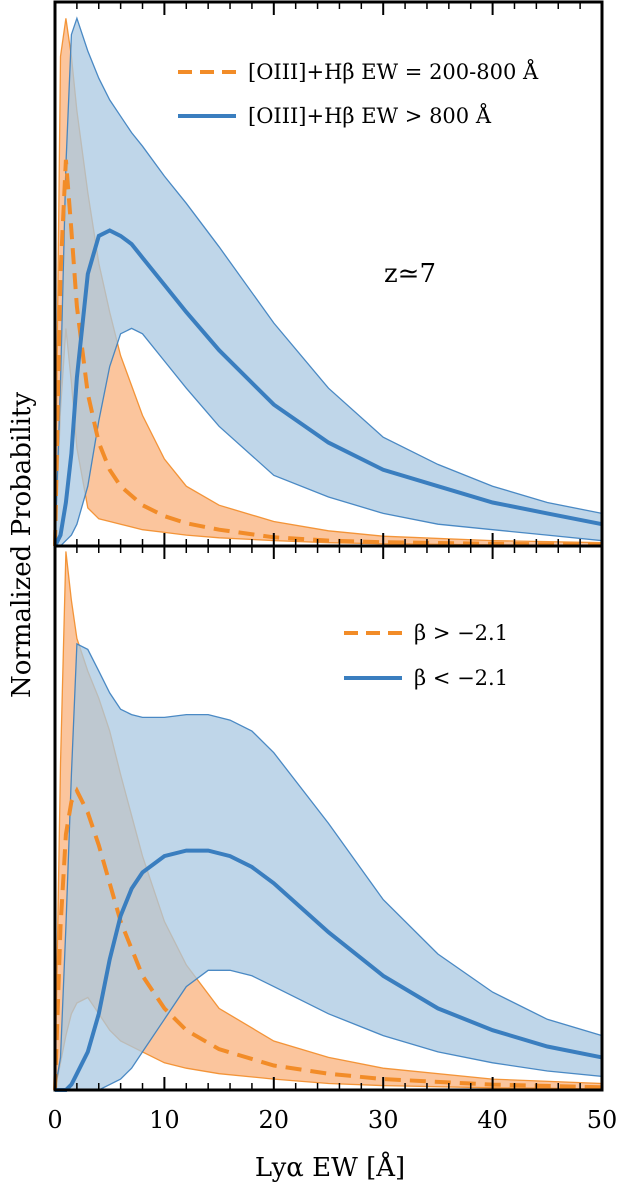  What do you see at coordinates (602, 1120) in the screenshot?
I see `x-tick-label: 50` at bounding box center [602, 1120].